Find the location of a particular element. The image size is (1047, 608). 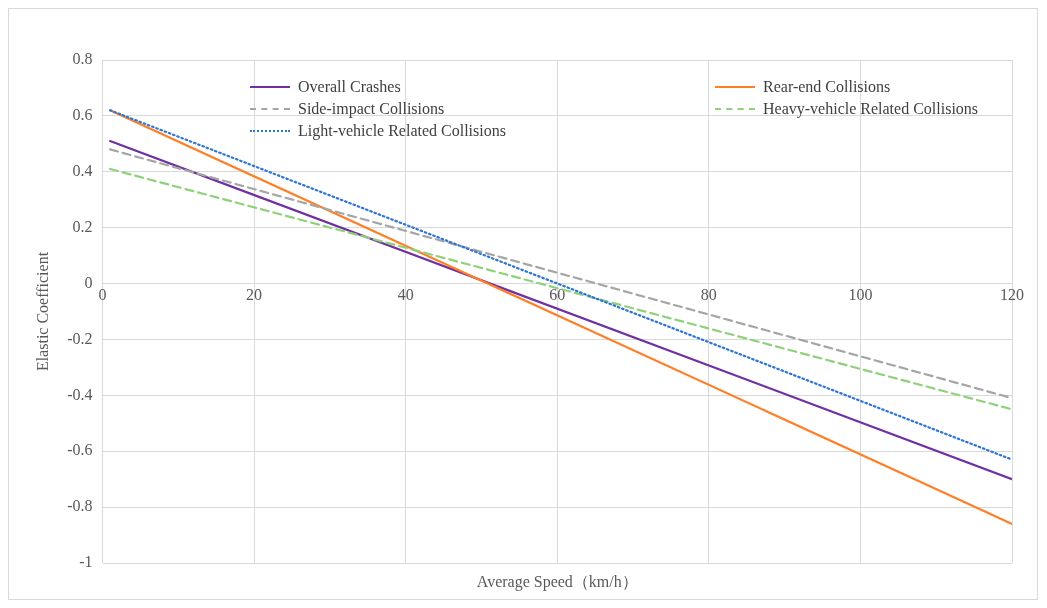

y-tick-label: 0.6 is located at coordinates (82, 115).